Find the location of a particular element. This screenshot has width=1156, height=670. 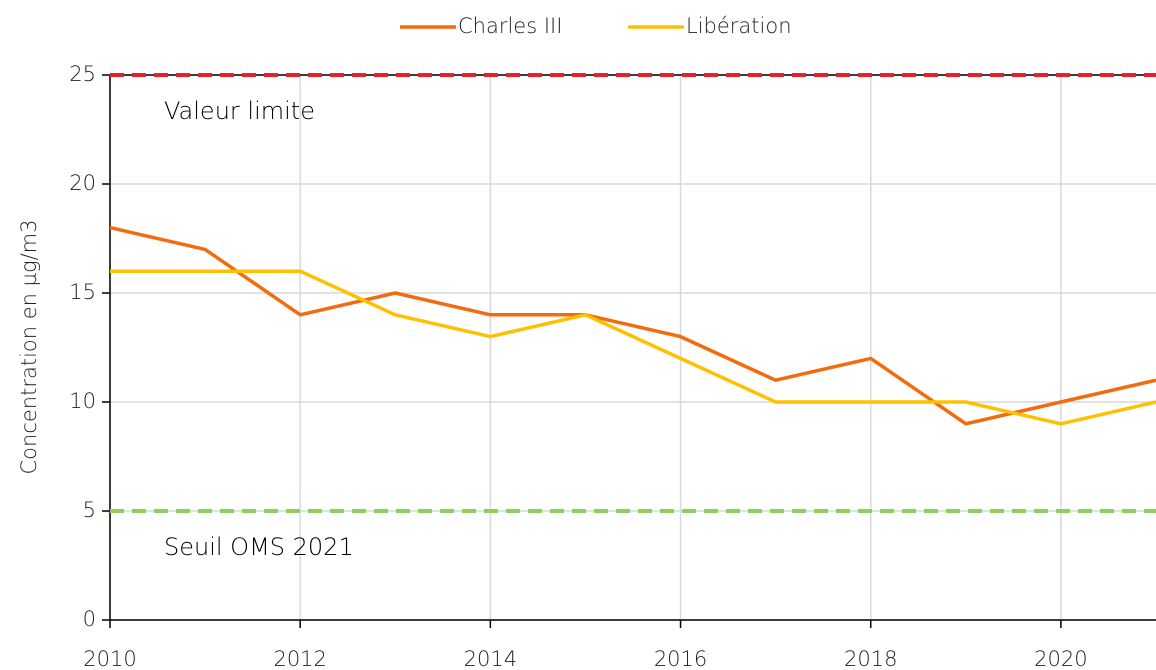

y-tick-label: 0 is located at coordinates (89, 619).